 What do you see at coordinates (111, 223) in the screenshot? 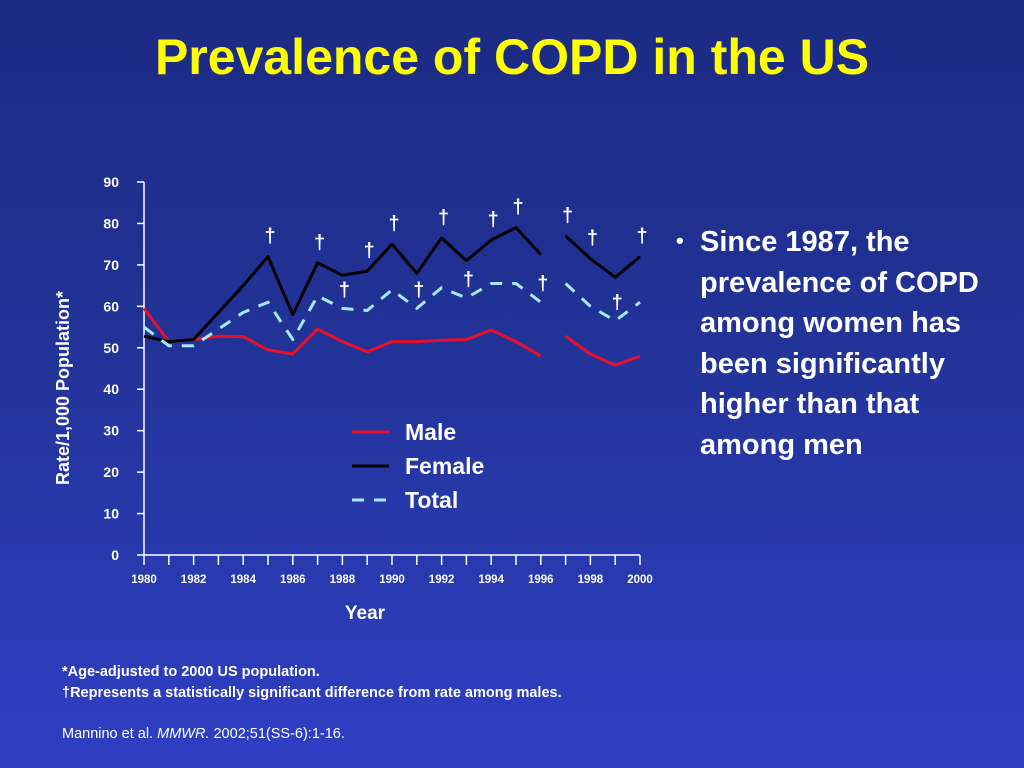
I see `y-tick-label: 80` at bounding box center [111, 223].